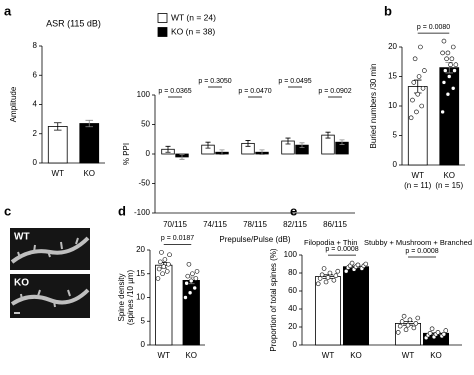  What do you see at coordinates (174, 91) in the screenshot?
I see `p-value: p = 0.0365` at bounding box center [174, 91].